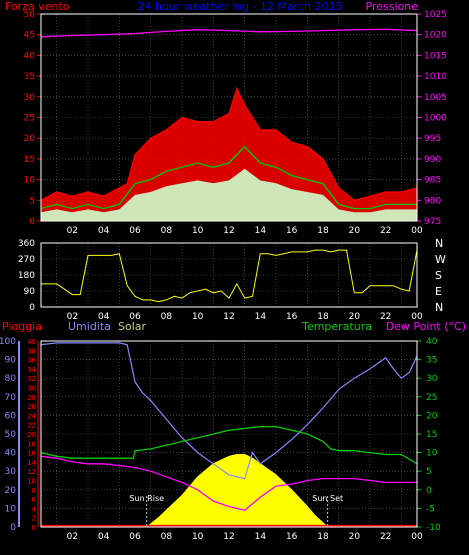  What do you see at coordinates (431, 361) in the screenshot?
I see `temperature-tick-label: 35` at bounding box center [431, 361].